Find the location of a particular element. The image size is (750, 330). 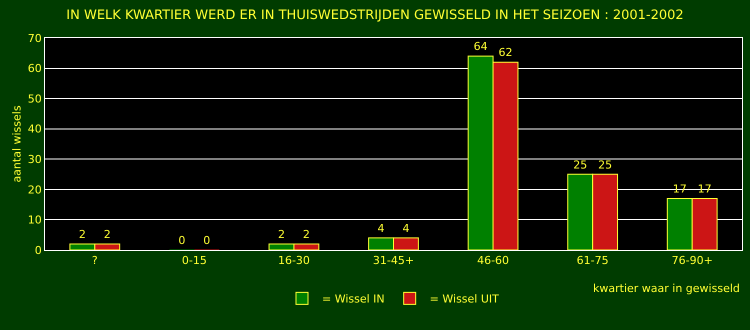

x-tick-label: 16-30 is located at coordinates (294, 261).